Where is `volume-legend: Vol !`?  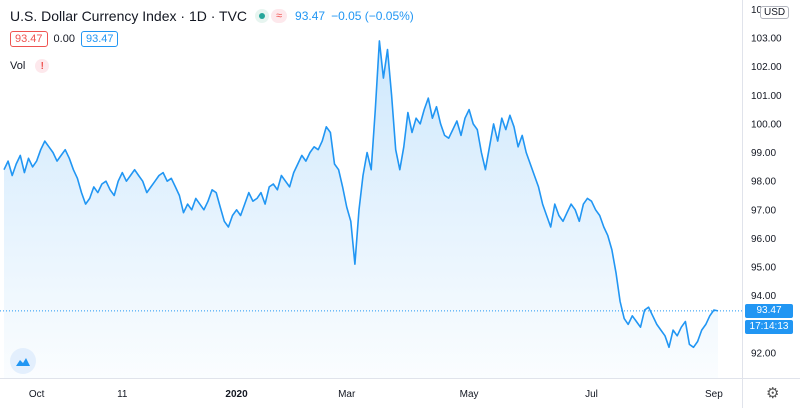
volume-legend: Vol ! is located at coordinates (30, 66).